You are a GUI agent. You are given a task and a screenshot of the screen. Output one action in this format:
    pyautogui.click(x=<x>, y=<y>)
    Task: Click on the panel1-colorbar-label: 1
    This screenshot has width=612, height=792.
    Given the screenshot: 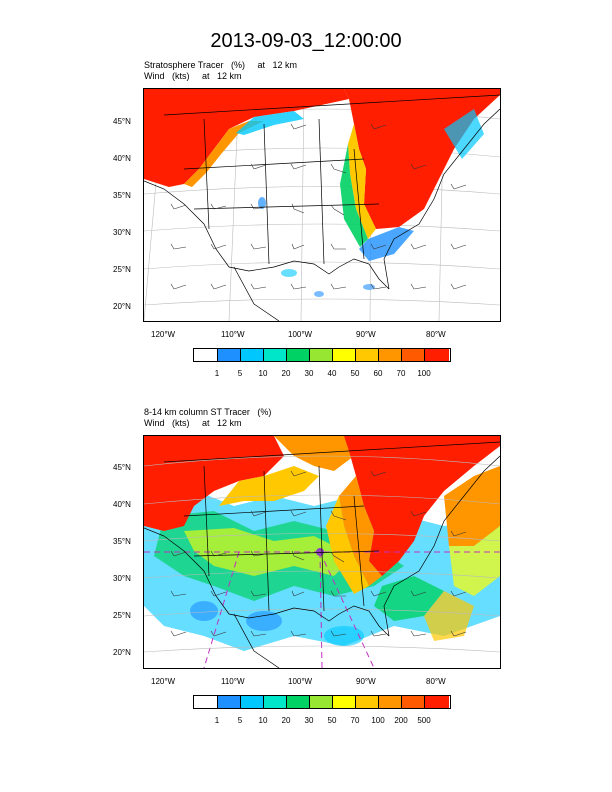 What is the action you would take?
    pyautogui.click(x=217, y=373)
    